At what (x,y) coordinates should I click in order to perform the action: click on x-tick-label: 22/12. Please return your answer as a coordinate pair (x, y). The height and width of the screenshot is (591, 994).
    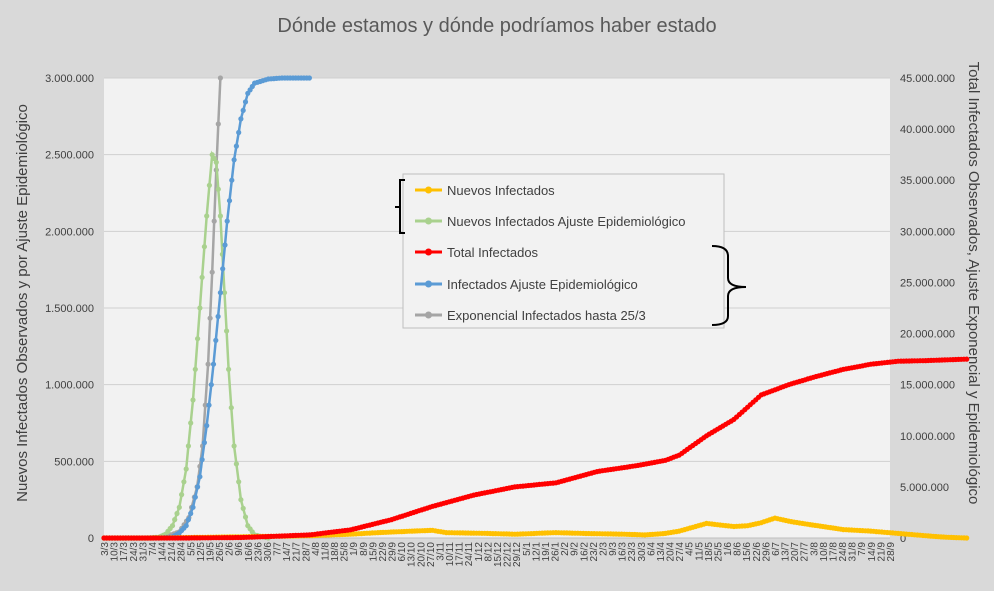
    Looking at the image, I should click on (508, 554).